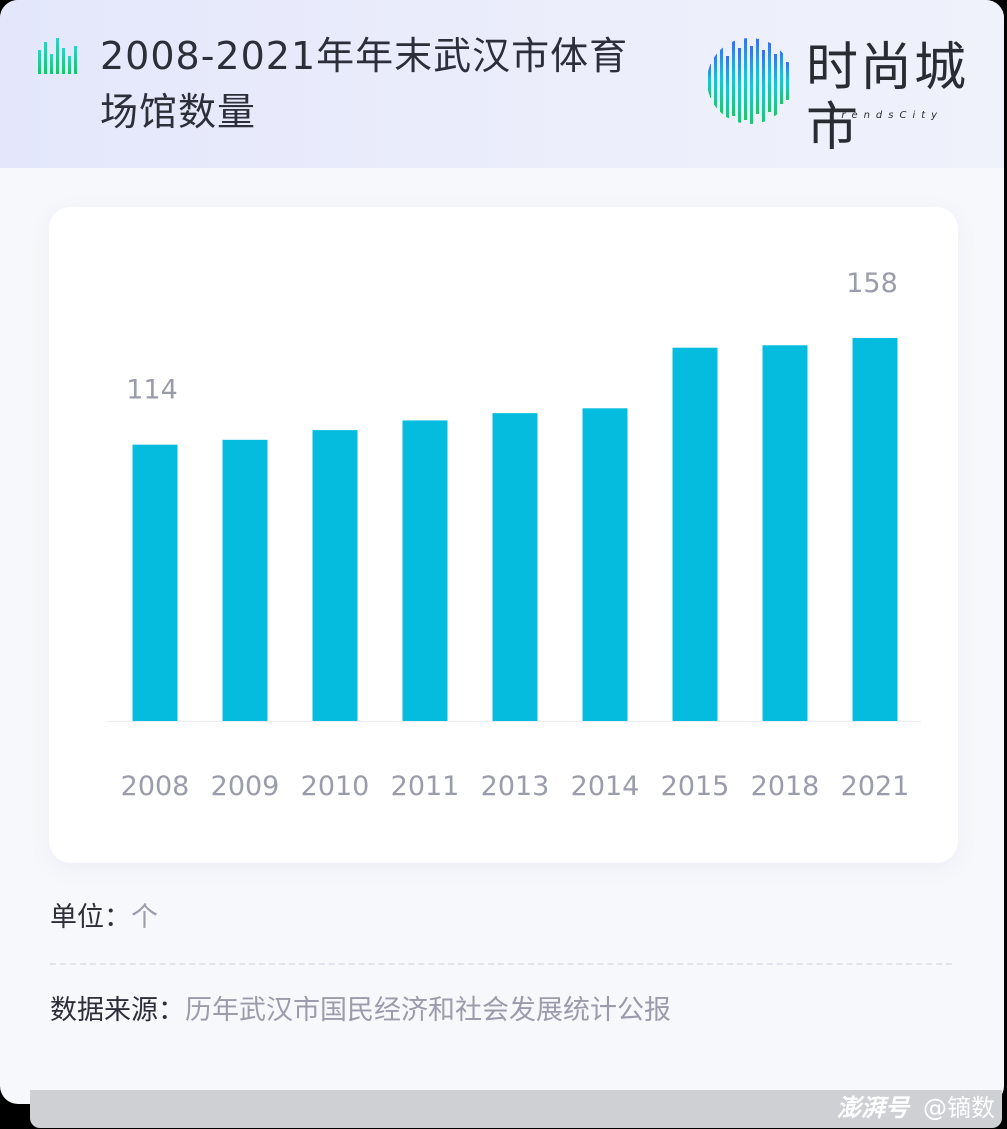 The height and width of the screenshot is (1129, 1007). I want to click on unit-note: 单位：个, so click(104, 918).